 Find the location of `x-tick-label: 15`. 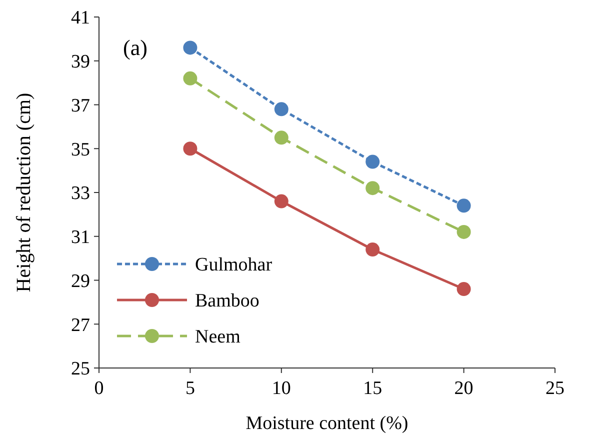

x-tick-label: 15 is located at coordinates (372, 388).